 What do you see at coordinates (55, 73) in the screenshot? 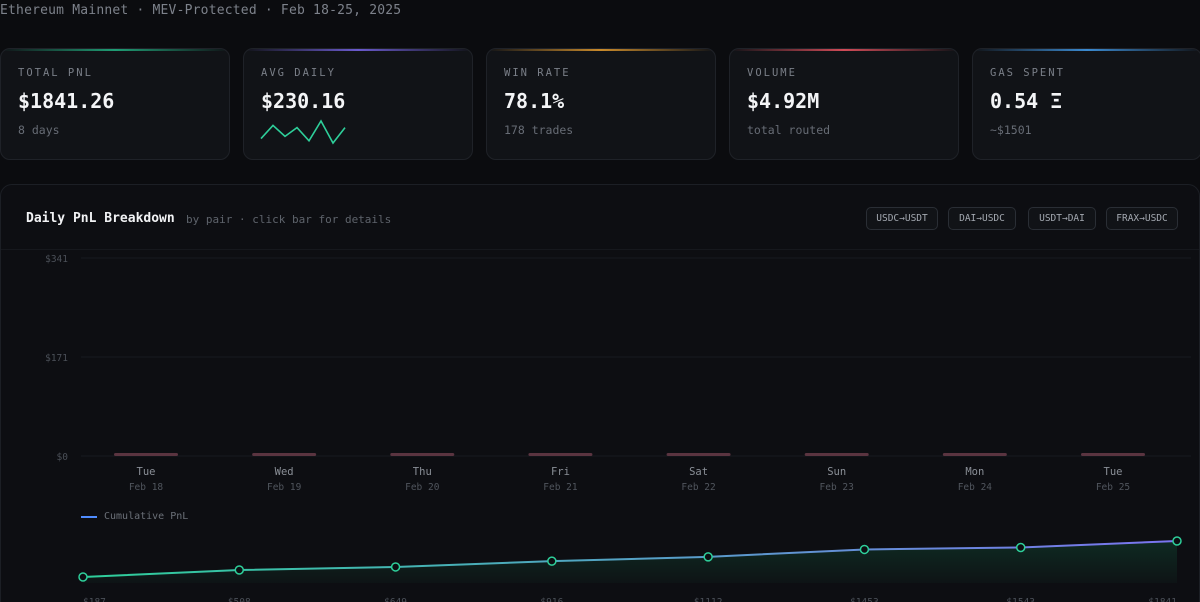
I see `stat-label: TOTAL PNL` at bounding box center [55, 73].